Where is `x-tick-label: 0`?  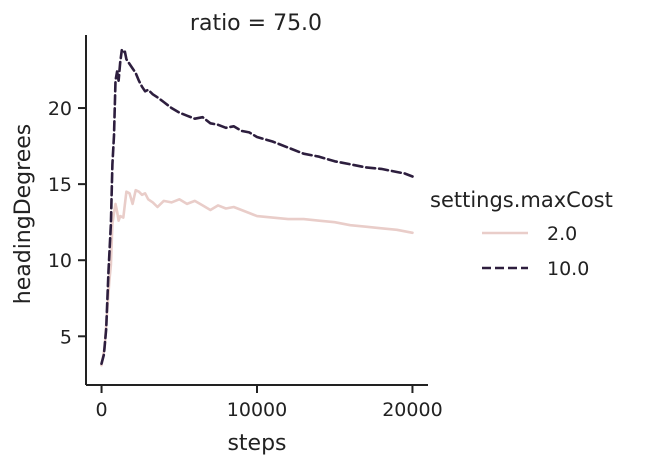
x-tick-label: 0 is located at coordinates (101, 410).